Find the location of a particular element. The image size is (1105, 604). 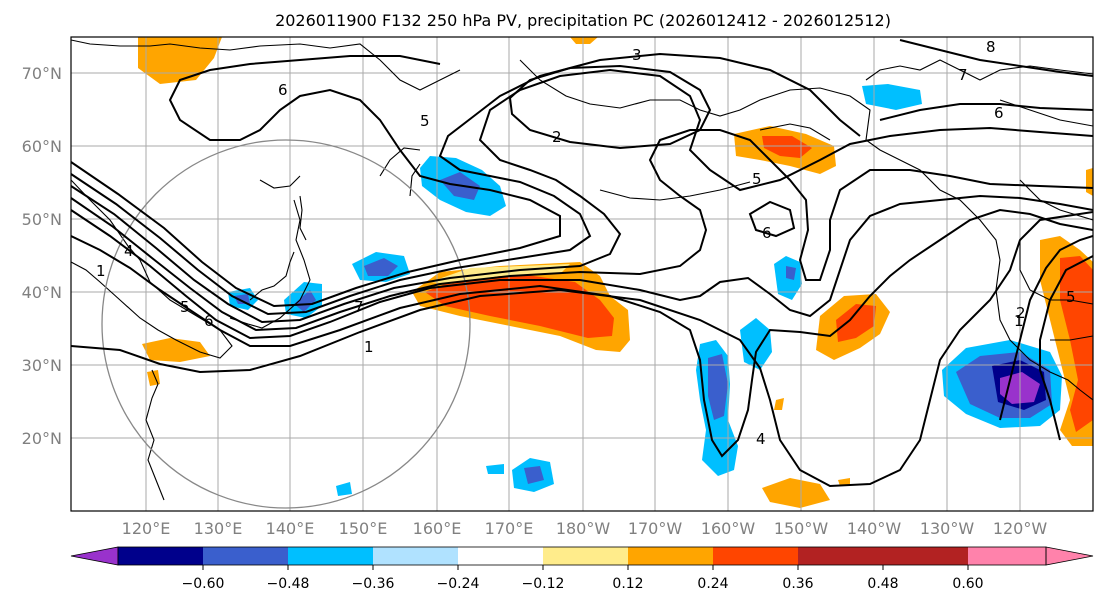

lon-label: 170°E is located at coordinates (509, 528).